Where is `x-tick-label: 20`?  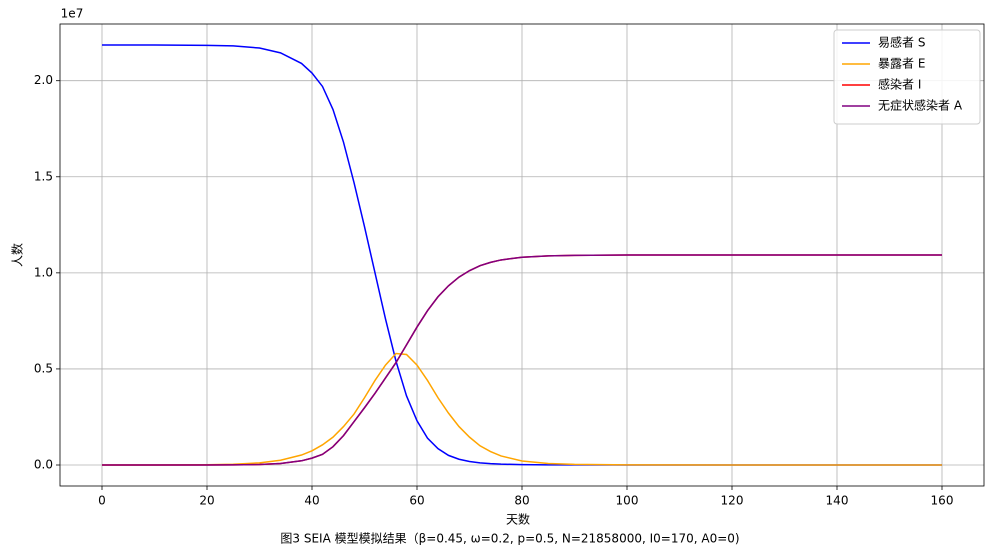
x-tick-label: 20 is located at coordinates (206, 501).